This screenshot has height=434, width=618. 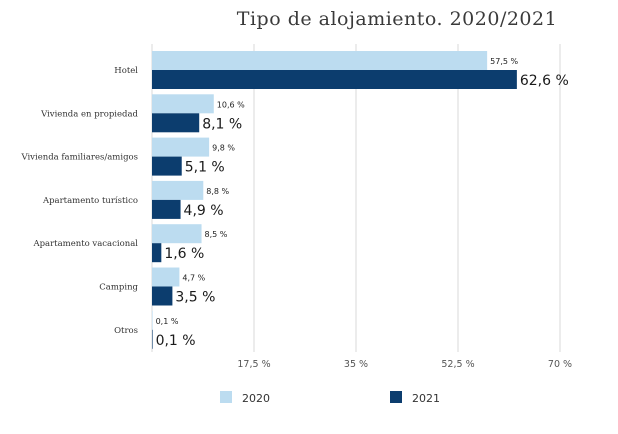 I want to click on data-label-2021: 8,1 %, so click(x=222, y=124).